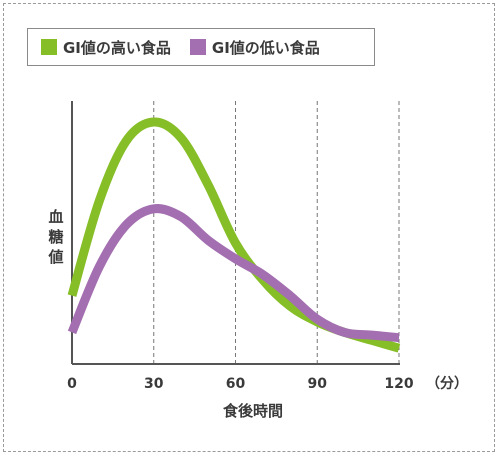  What do you see at coordinates (49, 47) in the screenshot?
I see `legend-swatch-high-gi` at bounding box center [49, 47].